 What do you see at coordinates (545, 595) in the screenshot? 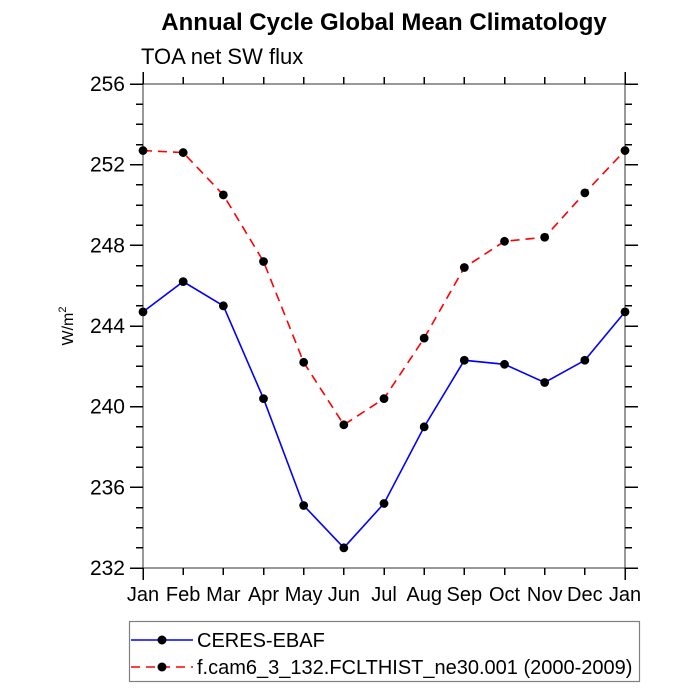
I see `x-tick-label: Nov` at bounding box center [545, 595].